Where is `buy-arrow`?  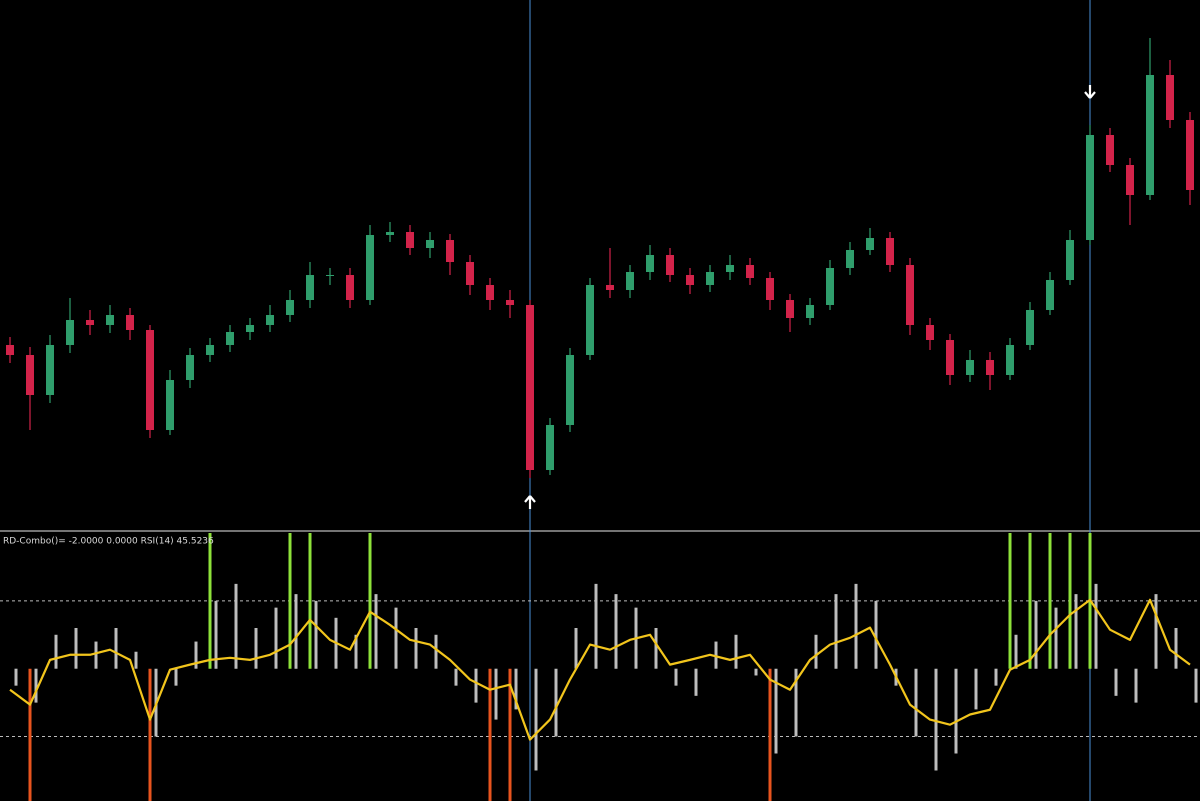 buy-arrow is located at coordinates (530, 502).